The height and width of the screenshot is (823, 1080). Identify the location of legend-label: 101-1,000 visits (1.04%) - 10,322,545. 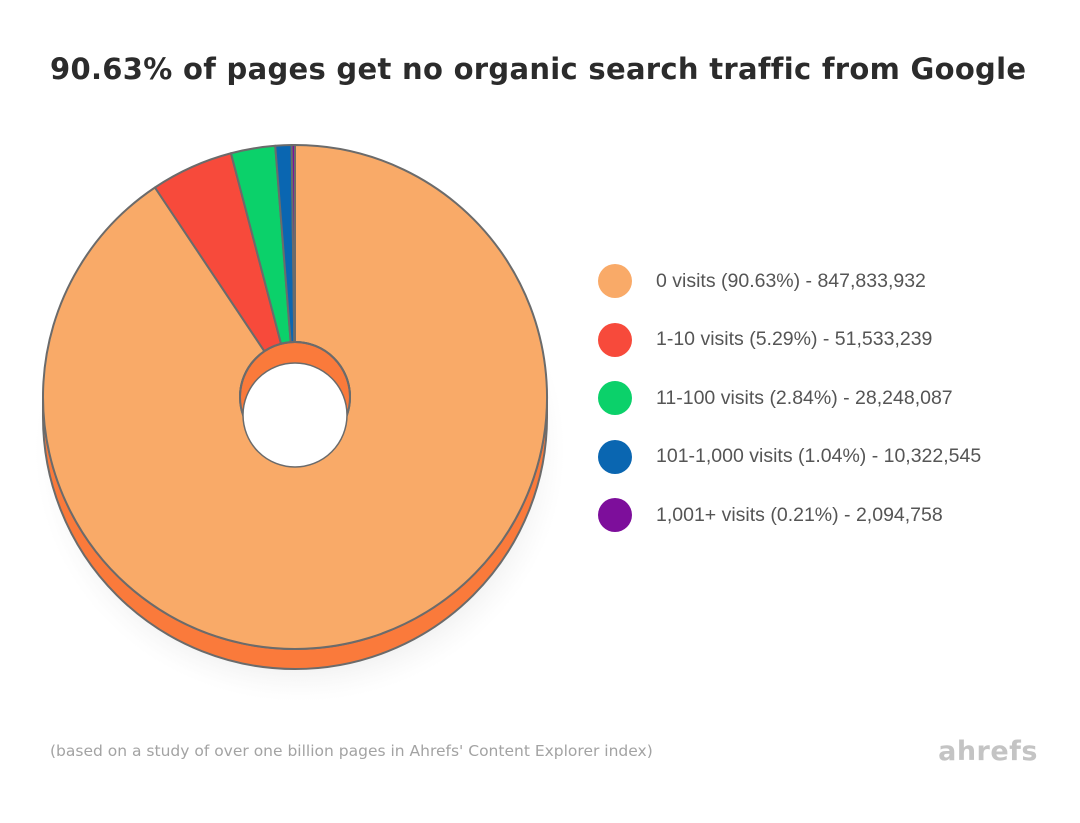
(819, 456).